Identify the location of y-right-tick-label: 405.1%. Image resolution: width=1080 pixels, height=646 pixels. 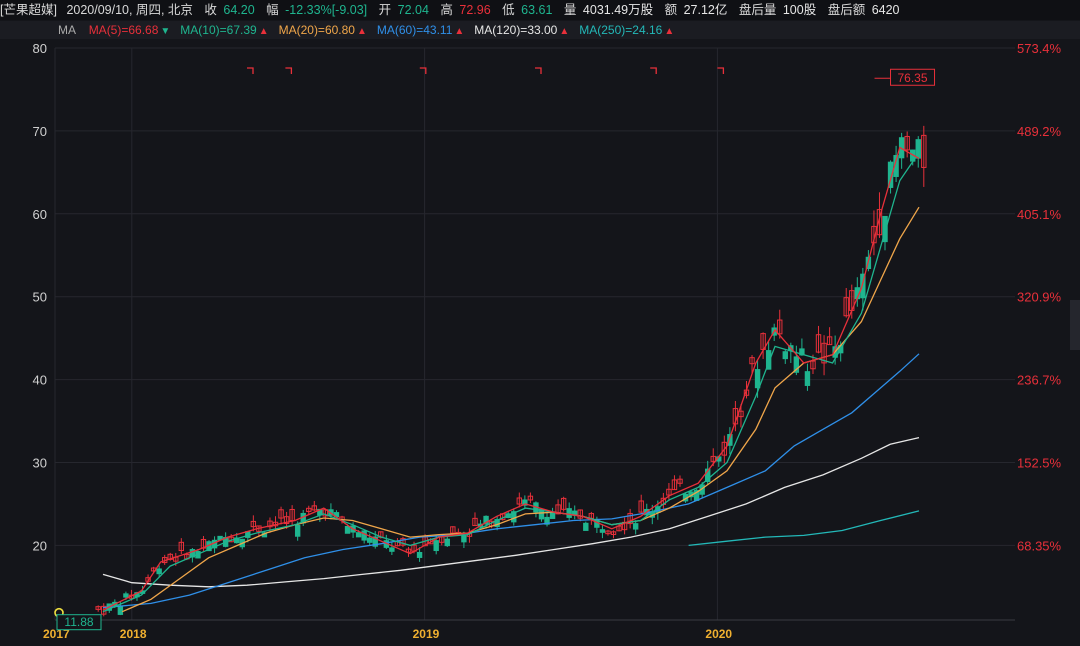
(1039, 214).